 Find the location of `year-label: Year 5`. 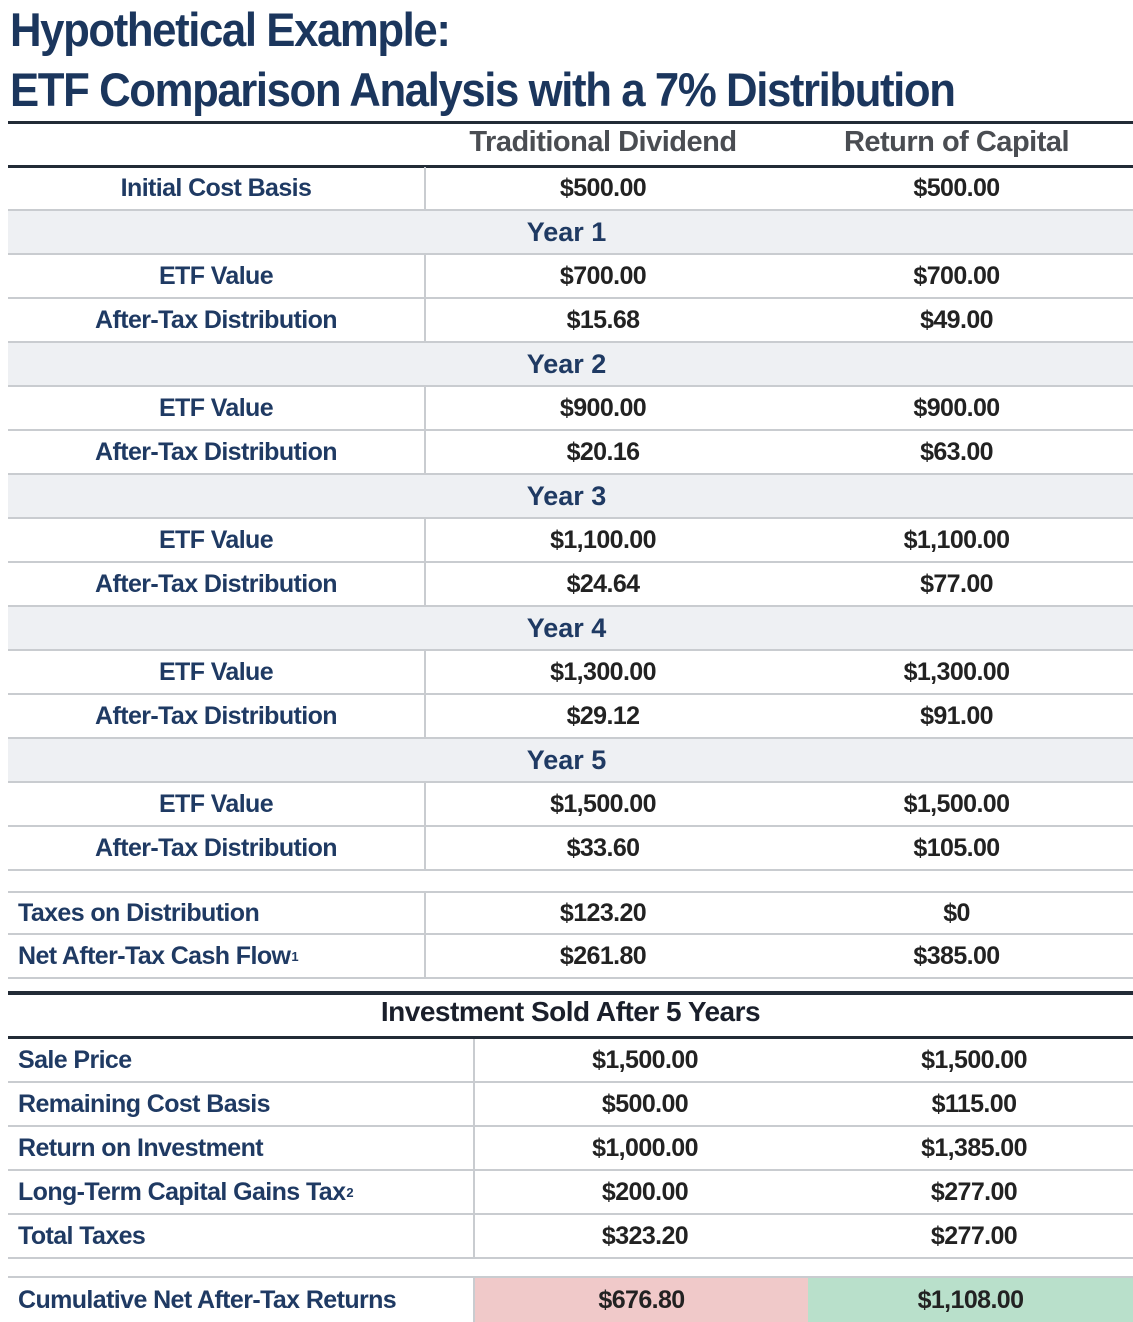

year-label: Year 5 is located at coordinates (566, 759).